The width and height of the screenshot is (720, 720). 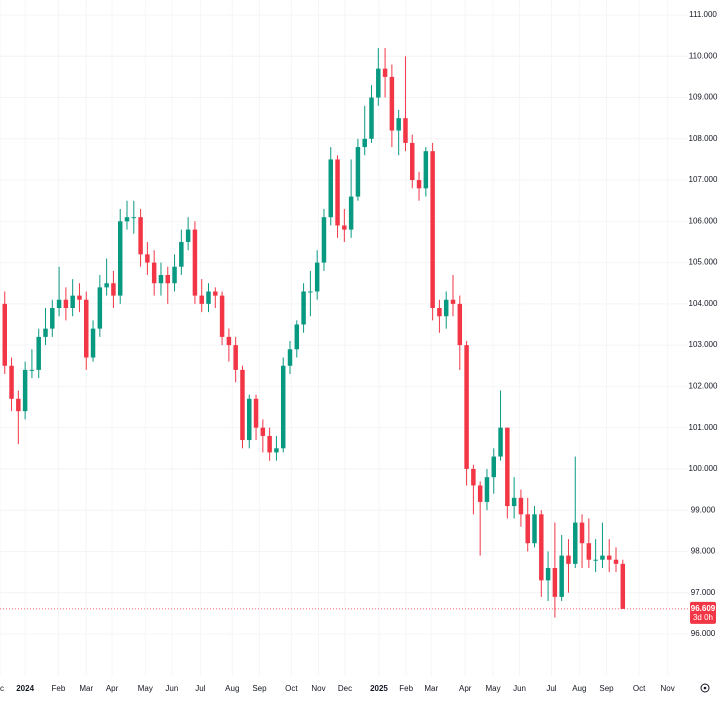 I want to click on price-label-box, so click(x=703, y=612).